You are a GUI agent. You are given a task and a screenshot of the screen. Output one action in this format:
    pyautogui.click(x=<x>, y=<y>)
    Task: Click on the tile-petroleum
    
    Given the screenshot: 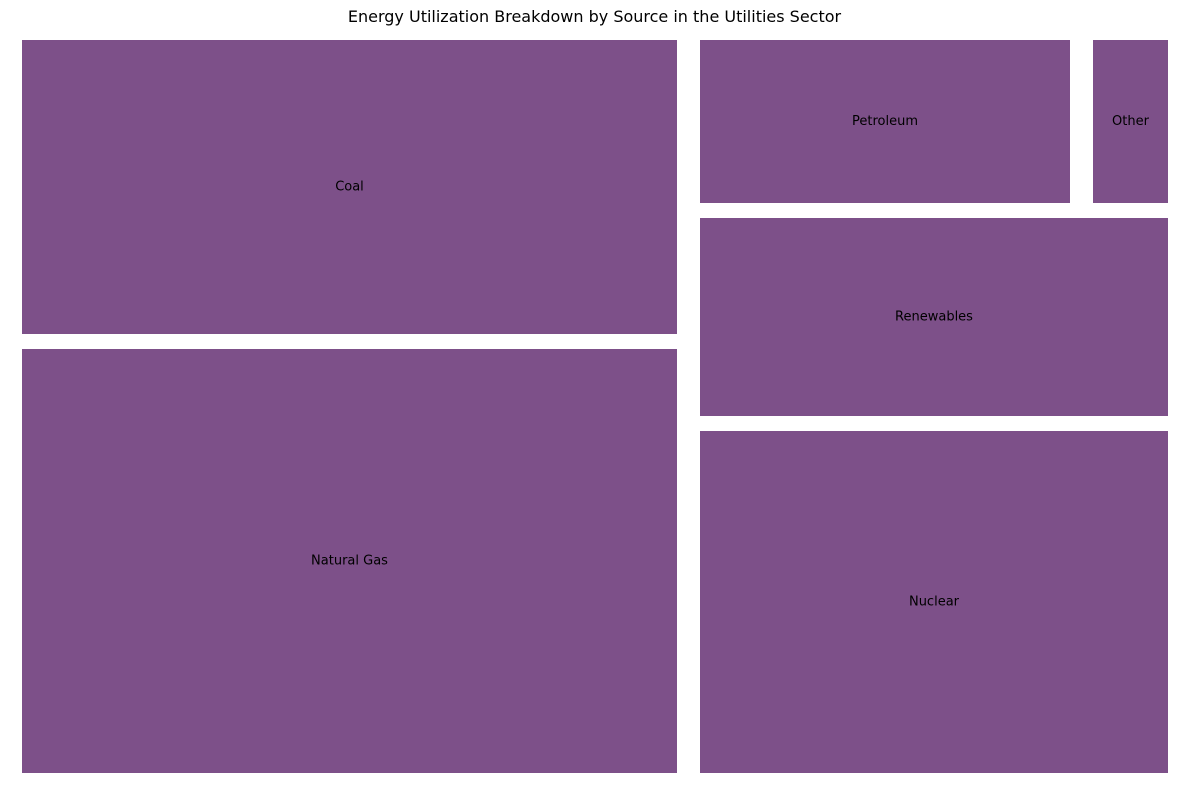 What is the action you would take?
    pyautogui.click(x=885, y=121)
    